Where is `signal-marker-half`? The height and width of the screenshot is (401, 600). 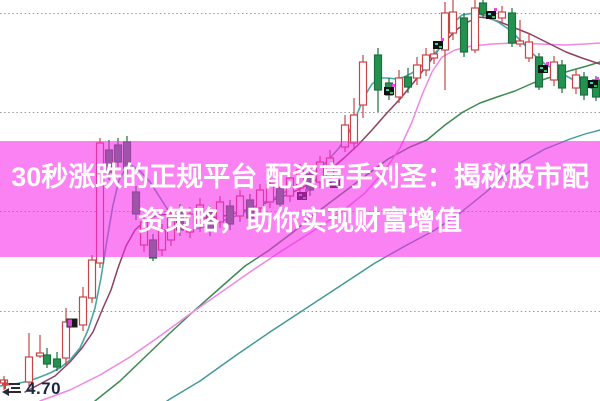 signal-marker-half is located at coordinates (74, 323).